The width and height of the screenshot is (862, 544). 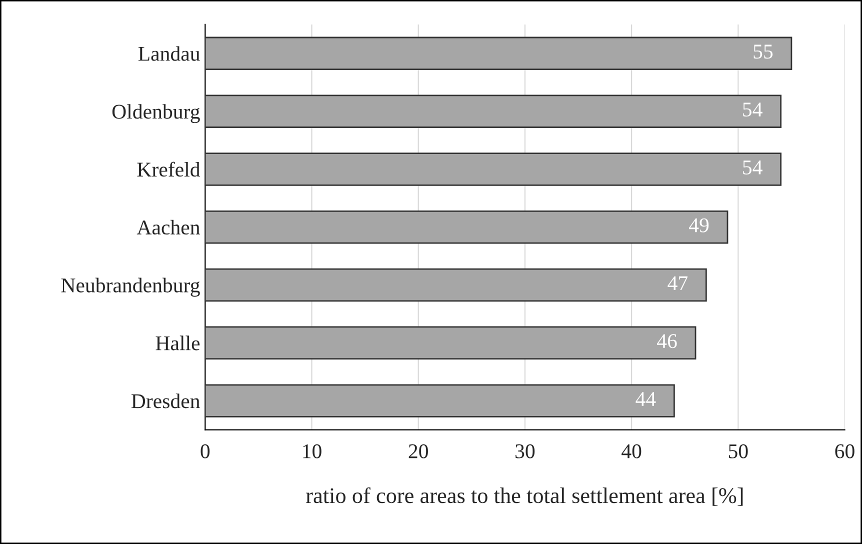 What do you see at coordinates (130, 287) in the screenshot?
I see `y-tick-label: Neubrandenburg` at bounding box center [130, 287].